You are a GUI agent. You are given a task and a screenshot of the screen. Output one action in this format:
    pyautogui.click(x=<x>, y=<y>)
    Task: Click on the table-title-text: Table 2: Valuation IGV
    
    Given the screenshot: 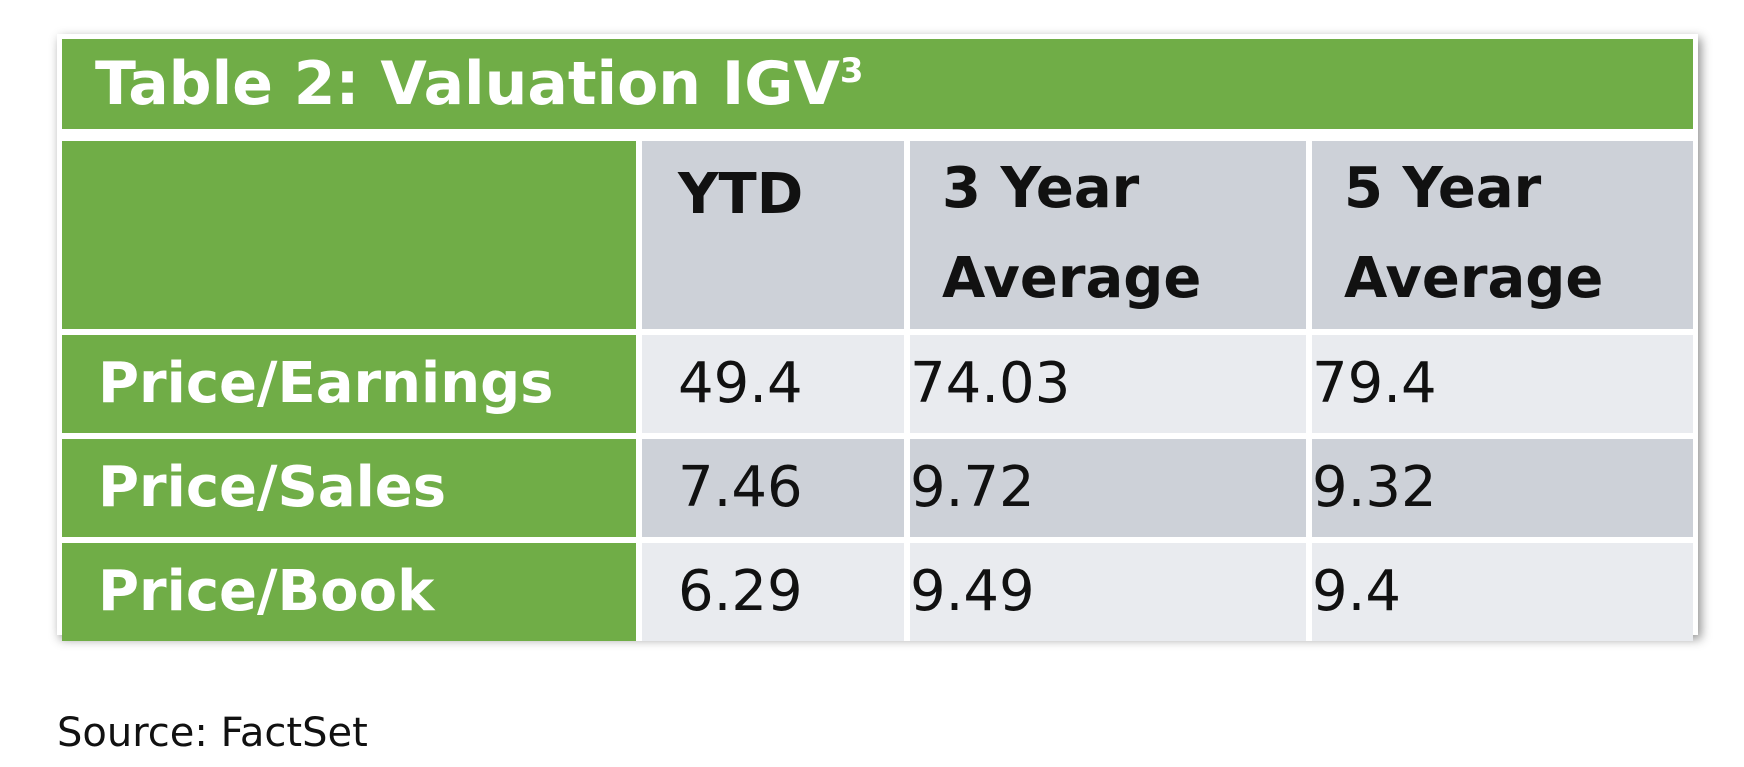 What is the action you would take?
    pyautogui.click(x=467, y=84)
    